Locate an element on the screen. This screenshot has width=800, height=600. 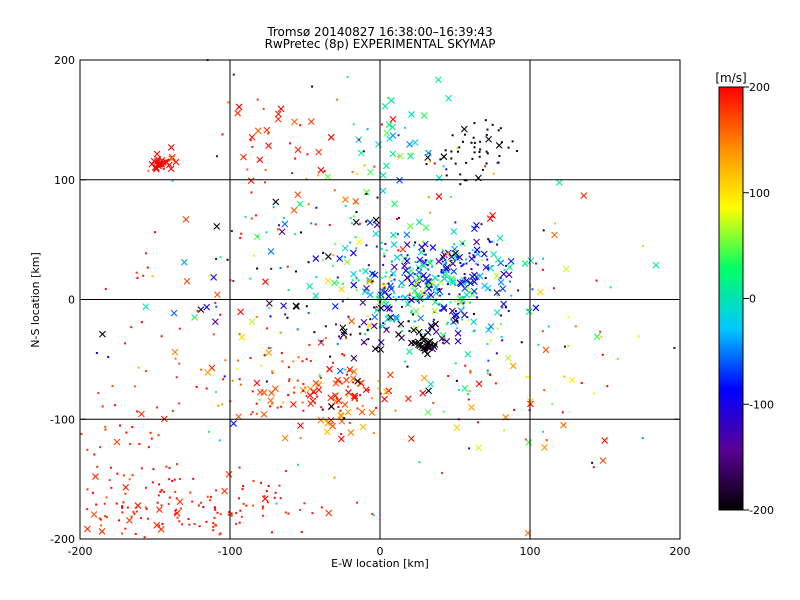
colorbar-ticks: 200 100 0 -100 -200 is located at coordinates (758, 299).